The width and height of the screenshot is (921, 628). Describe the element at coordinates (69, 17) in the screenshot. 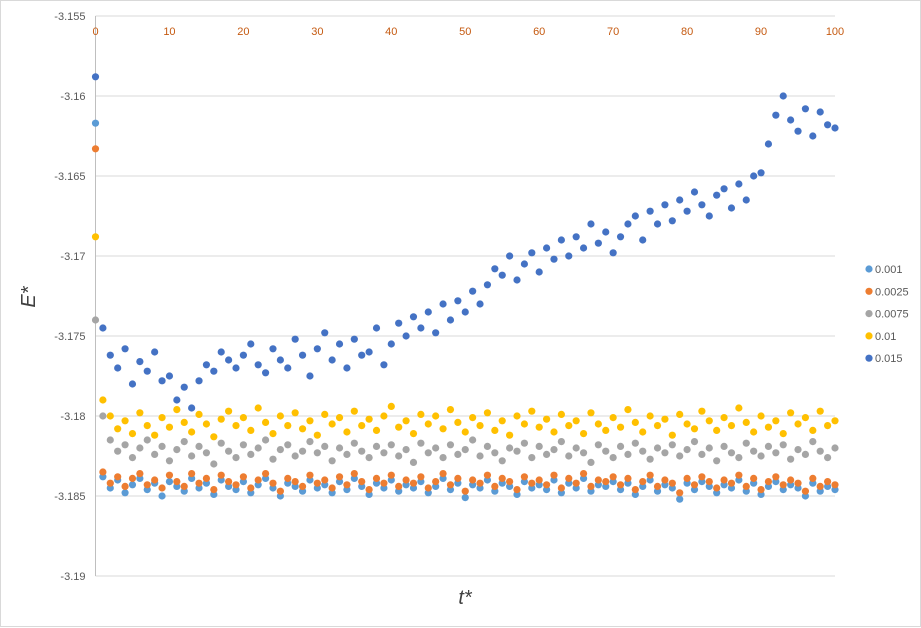

I see `y-tick-label: -3.155` at that location.